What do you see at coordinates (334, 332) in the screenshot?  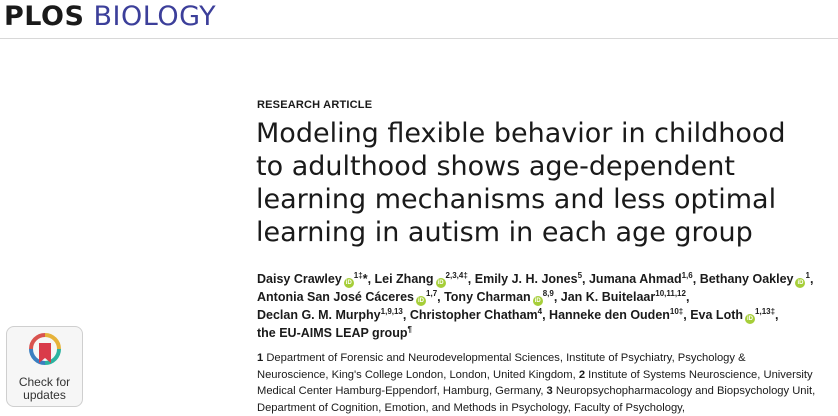 I see `author-name: the EU-AIMS LEAP group¶` at bounding box center [334, 332].